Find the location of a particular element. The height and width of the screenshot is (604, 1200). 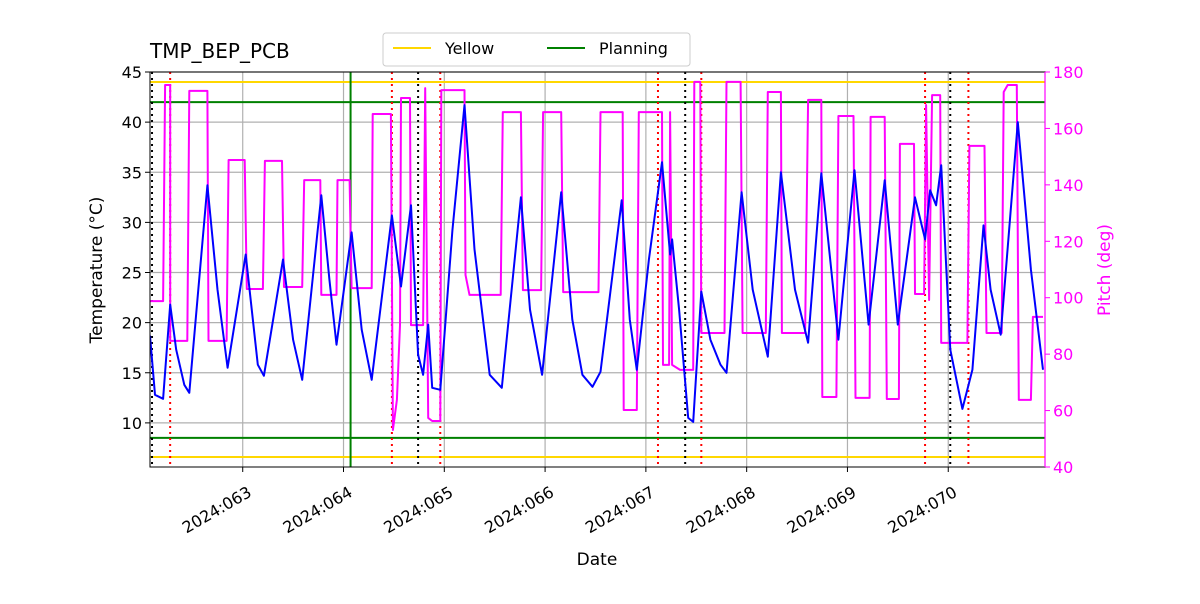

y-tick-label: 30 is located at coordinates (132, 222).